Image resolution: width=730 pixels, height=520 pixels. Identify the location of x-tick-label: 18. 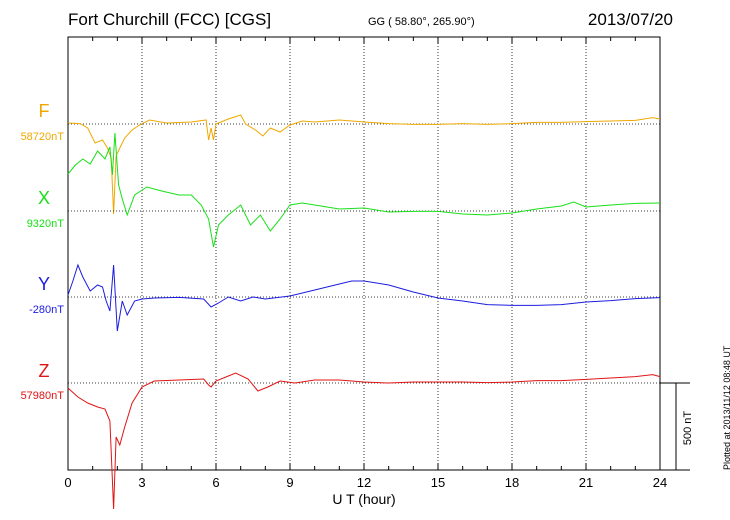
(512, 482).